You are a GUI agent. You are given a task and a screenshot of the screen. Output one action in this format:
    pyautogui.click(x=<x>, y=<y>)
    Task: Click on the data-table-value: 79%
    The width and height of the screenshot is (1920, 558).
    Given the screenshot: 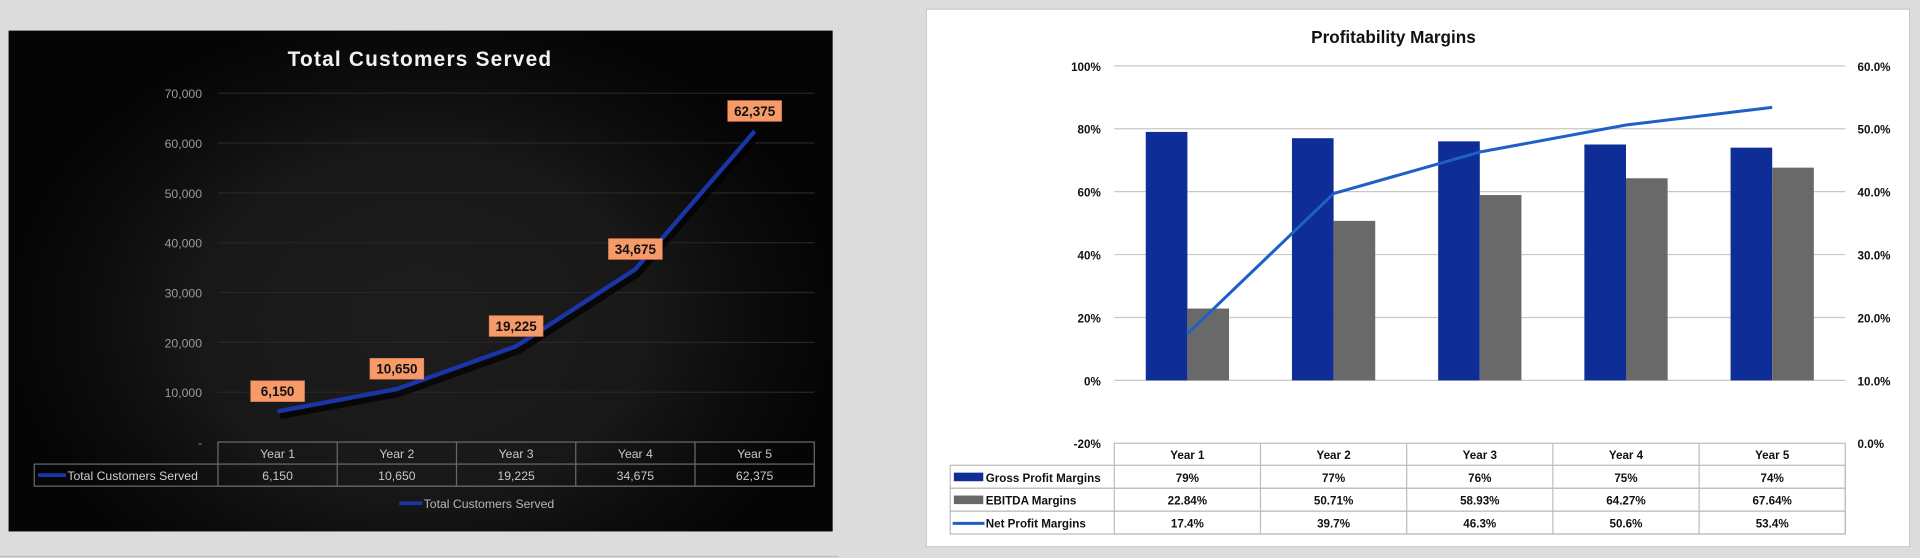 What is the action you would take?
    pyautogui.click(x=1188, y=478)
    